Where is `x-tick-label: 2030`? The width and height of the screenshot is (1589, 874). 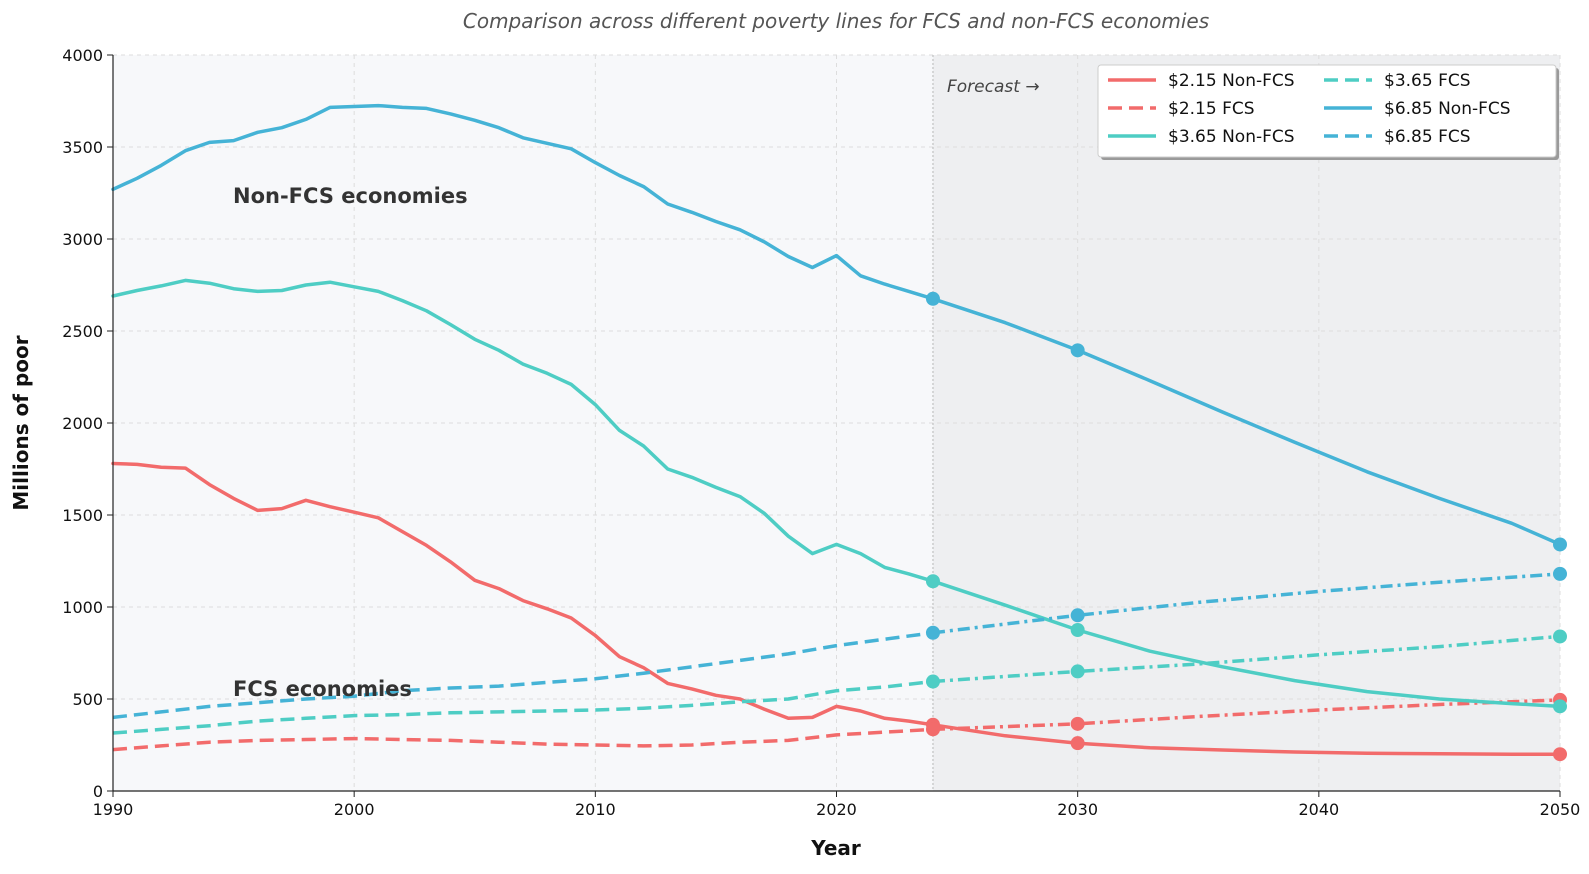
x-tick-label: 2030 is located at coordinates (1077, 809).